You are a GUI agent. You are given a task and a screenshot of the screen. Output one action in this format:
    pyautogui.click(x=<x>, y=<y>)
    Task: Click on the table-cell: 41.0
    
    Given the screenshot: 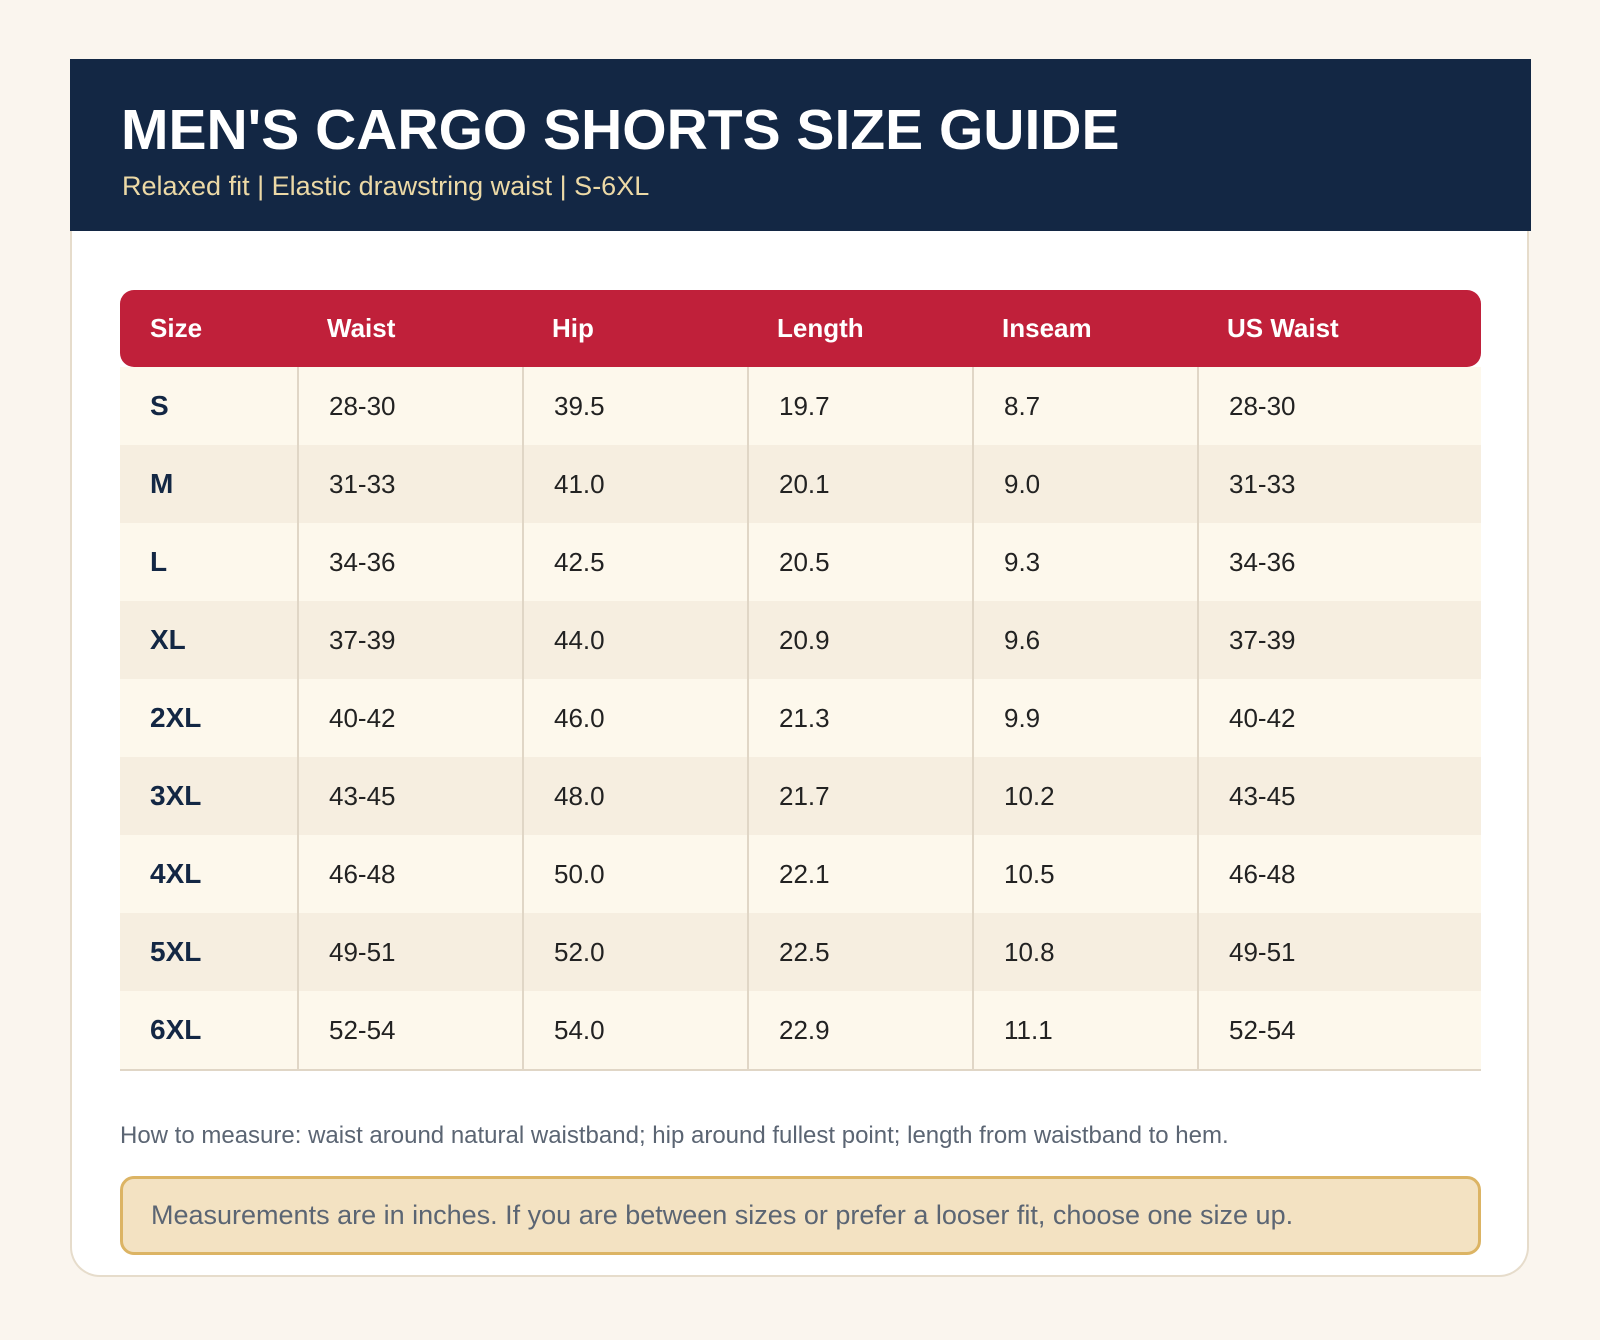 What is the action you would take?
    pyautogui.click(x=634, y=484)
    